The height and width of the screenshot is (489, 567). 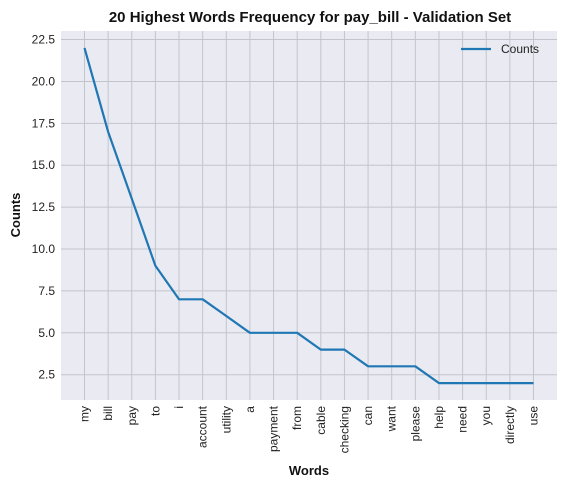 I want to click on x-tick-label: you, so click(x=486, y=415).